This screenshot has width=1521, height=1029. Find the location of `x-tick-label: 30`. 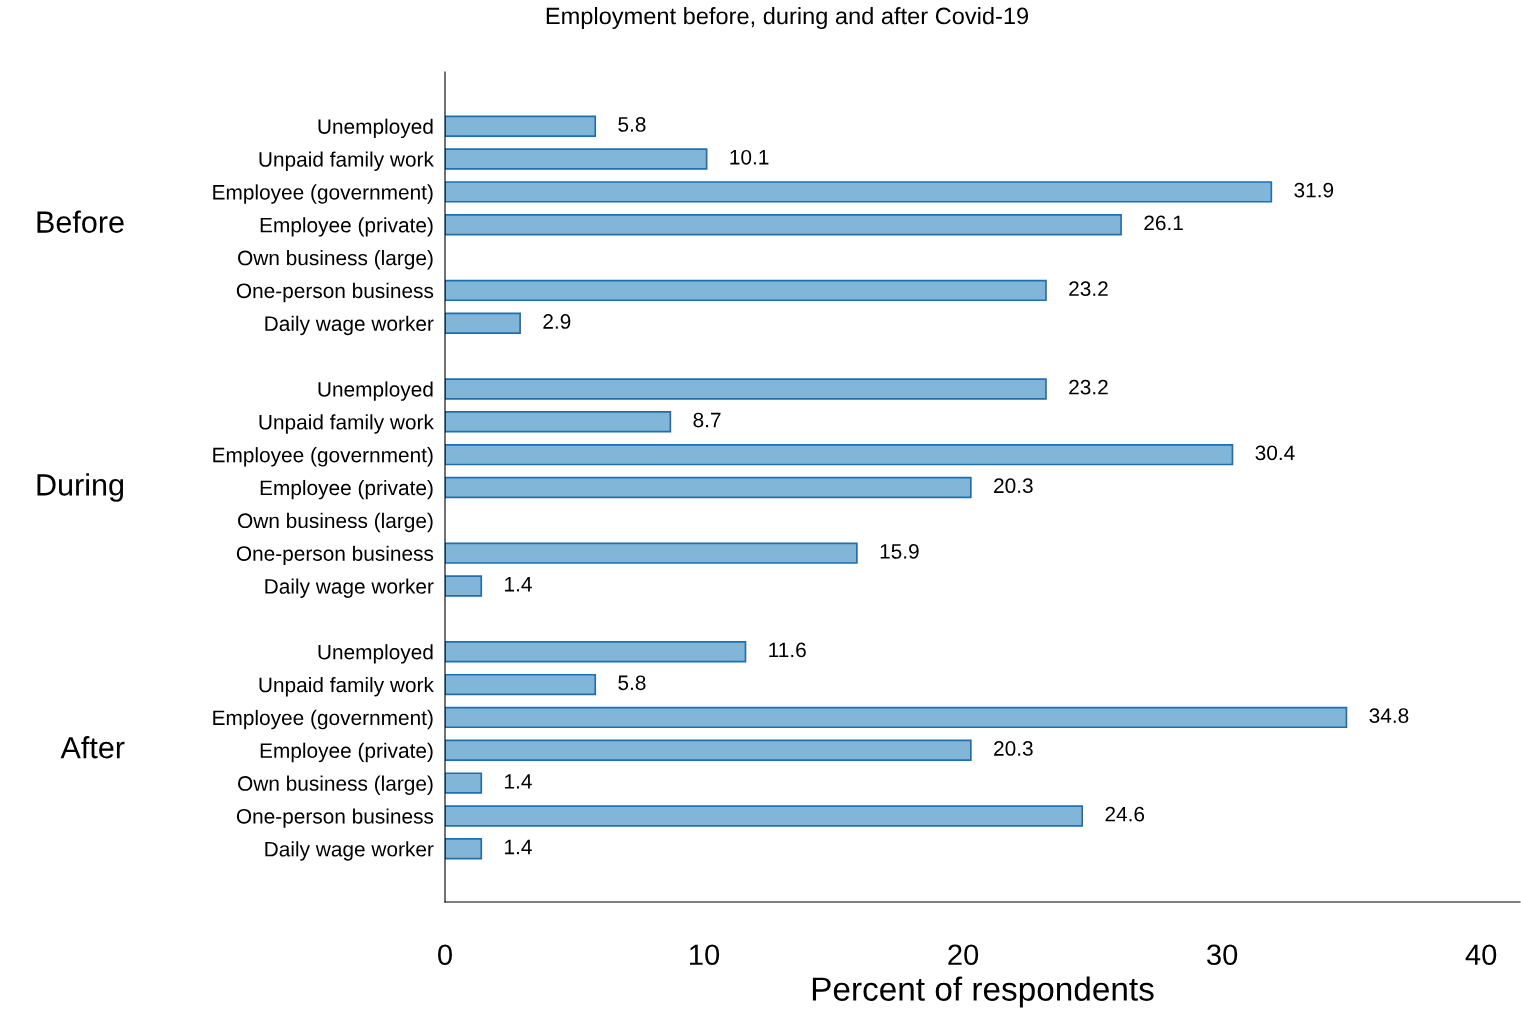

x-tick-label: 30 is located at coordinates (1222, 955).